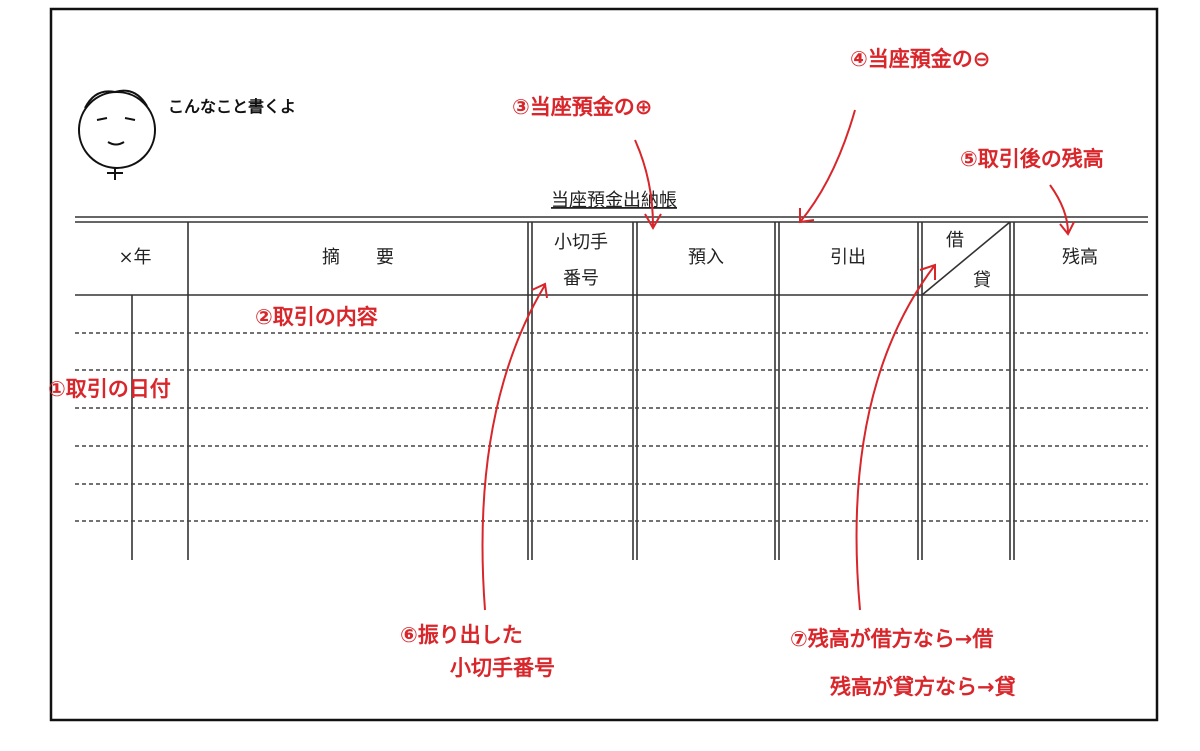 The height and width of the screenshot is (751, 1200). Describe the element at coordinates (582, 107) in the screenshot. I see `annotation: ③当座預金の⊕` at that location.